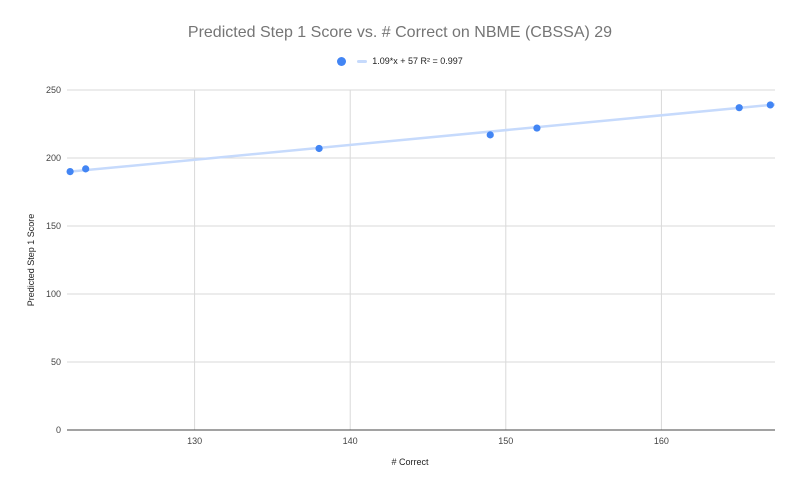 This screenshot has width=800, height=492. What do you see at coordinates (53, 294) in the screenshot?
I see `y-tick-label: 100` at bounding box center [53, 294].